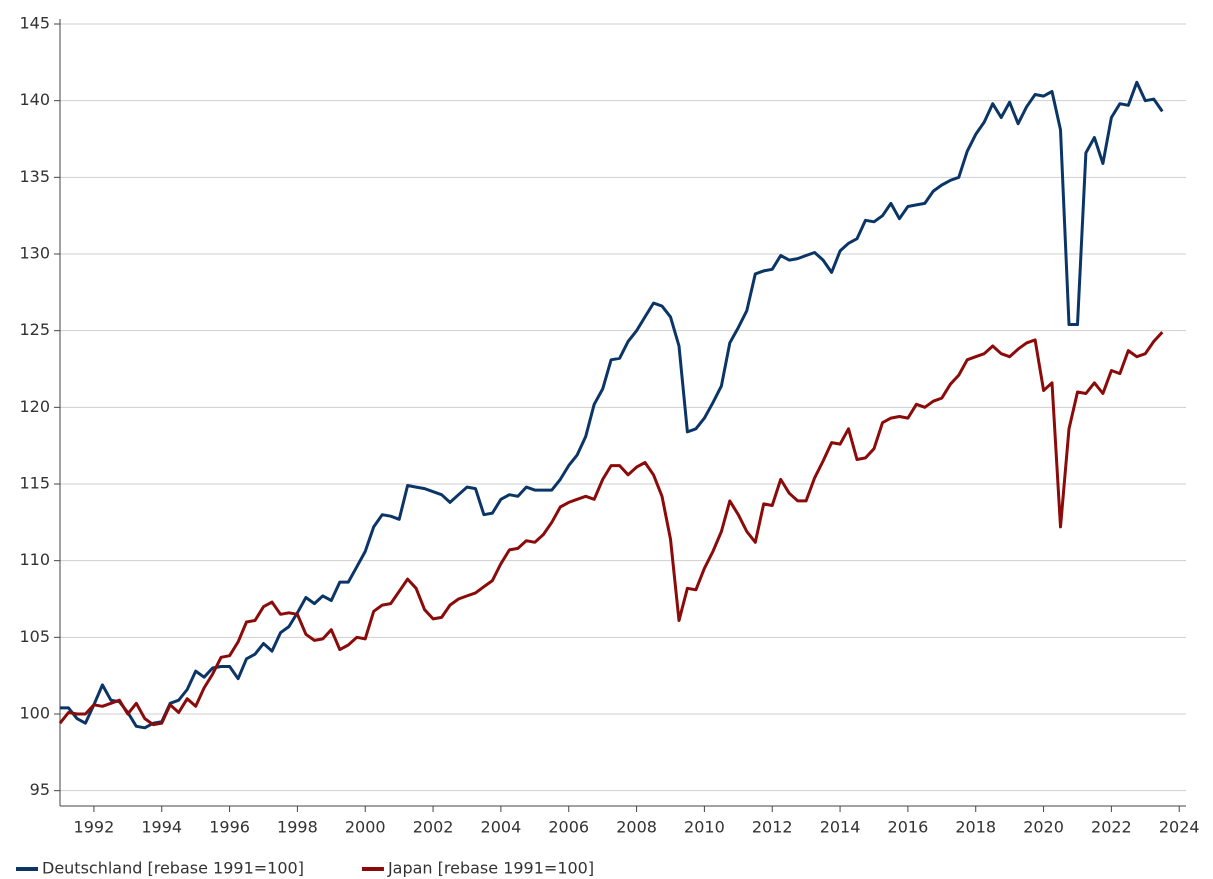 The image size is (1213, 879). I want to click on x-tick-label: 2000, so click(365, 827).